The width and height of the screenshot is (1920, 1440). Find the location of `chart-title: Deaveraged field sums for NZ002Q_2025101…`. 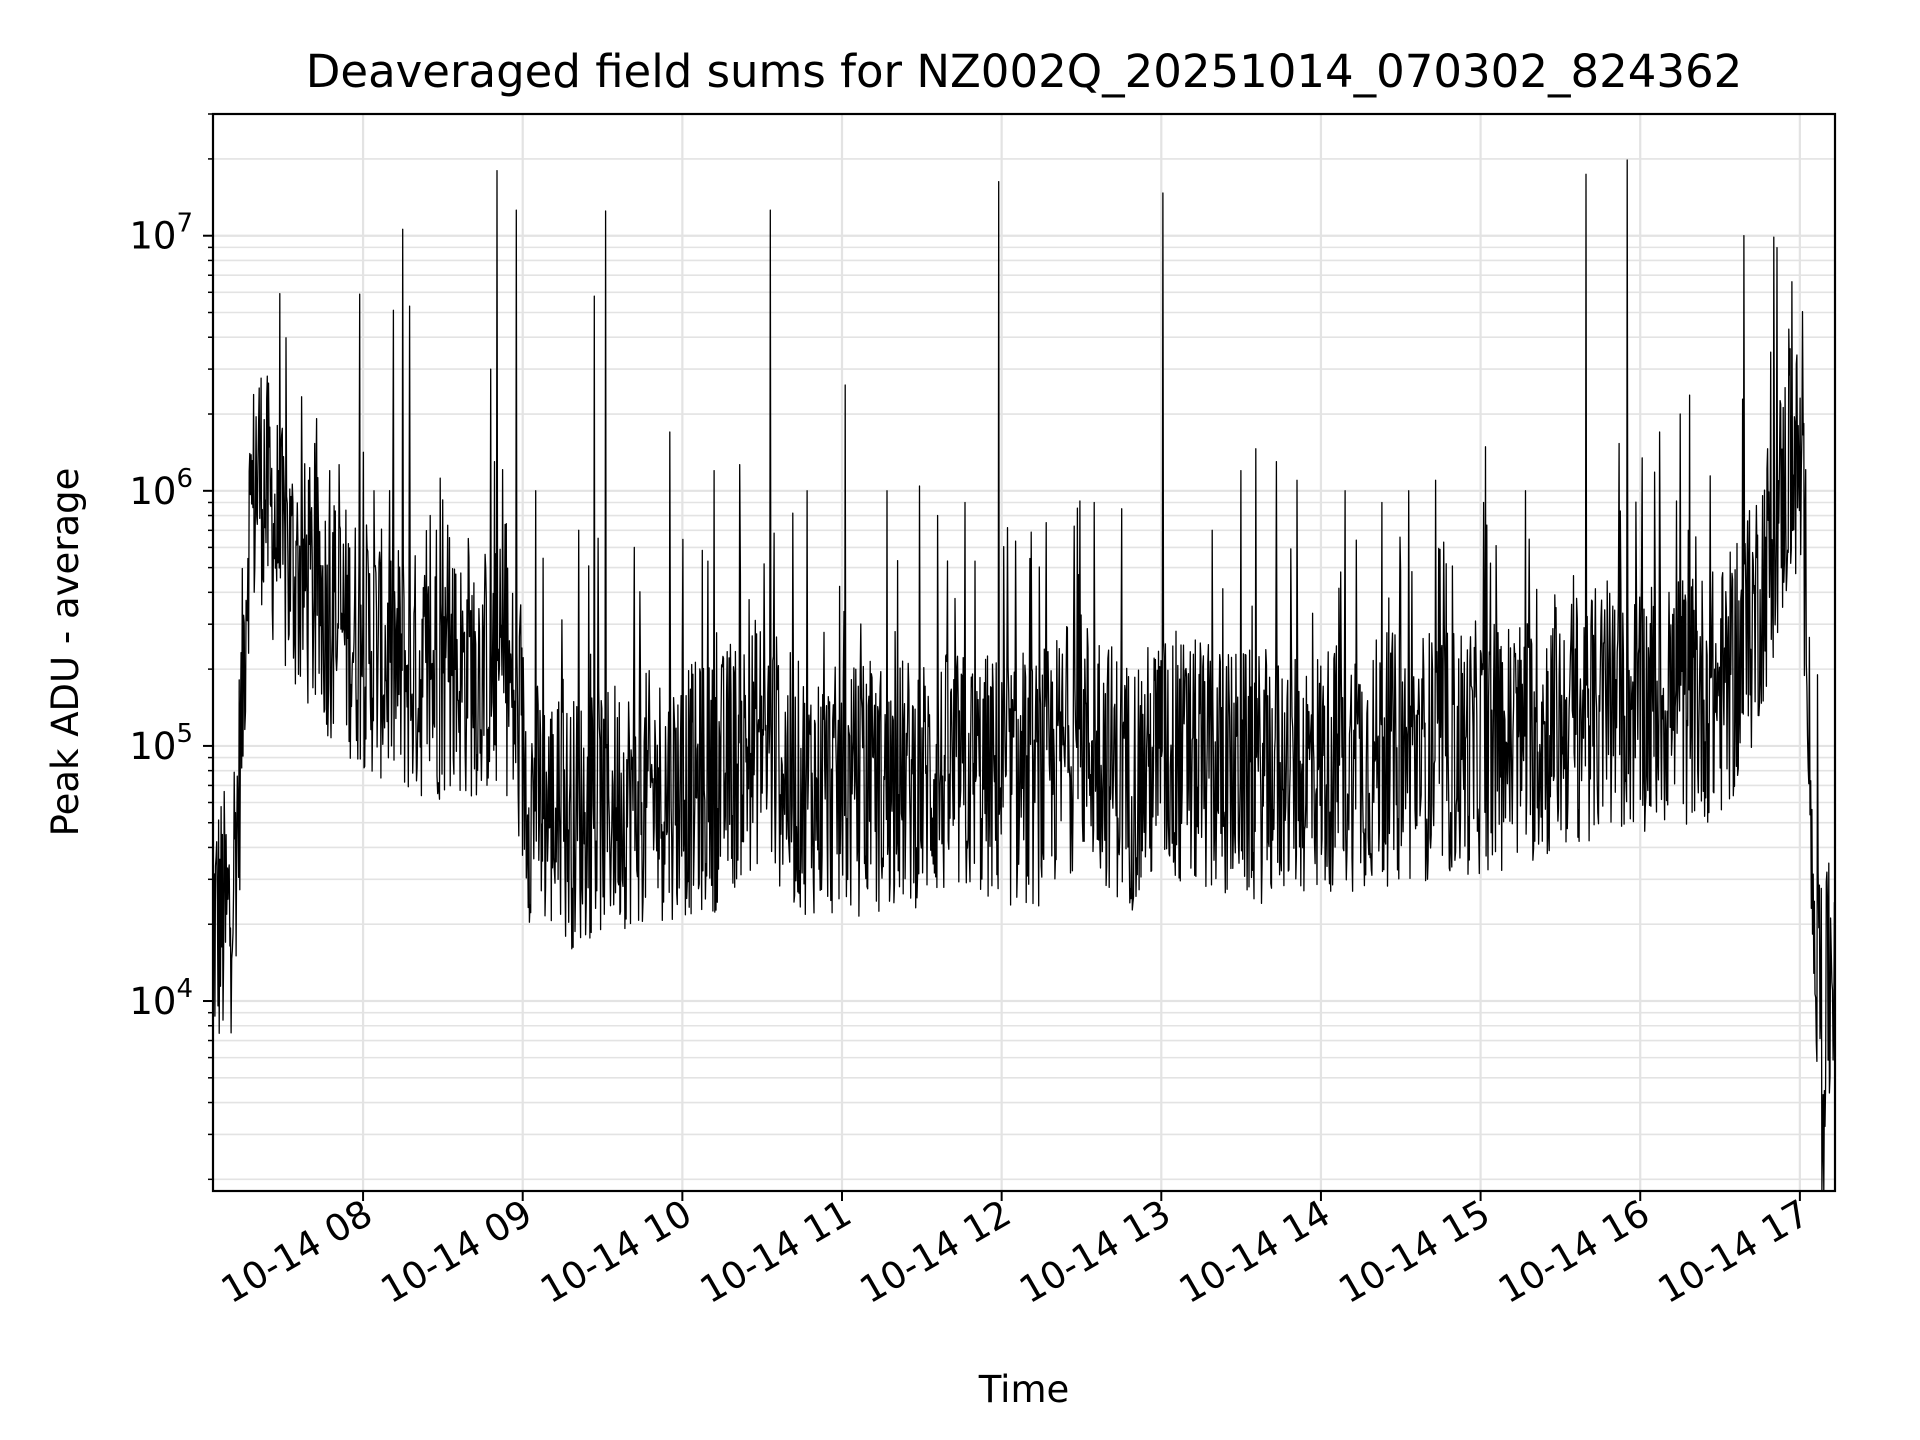

chart-title: Deaveraged field sums for NZ002Q_2025101… is located at coordinates (1024, 71).